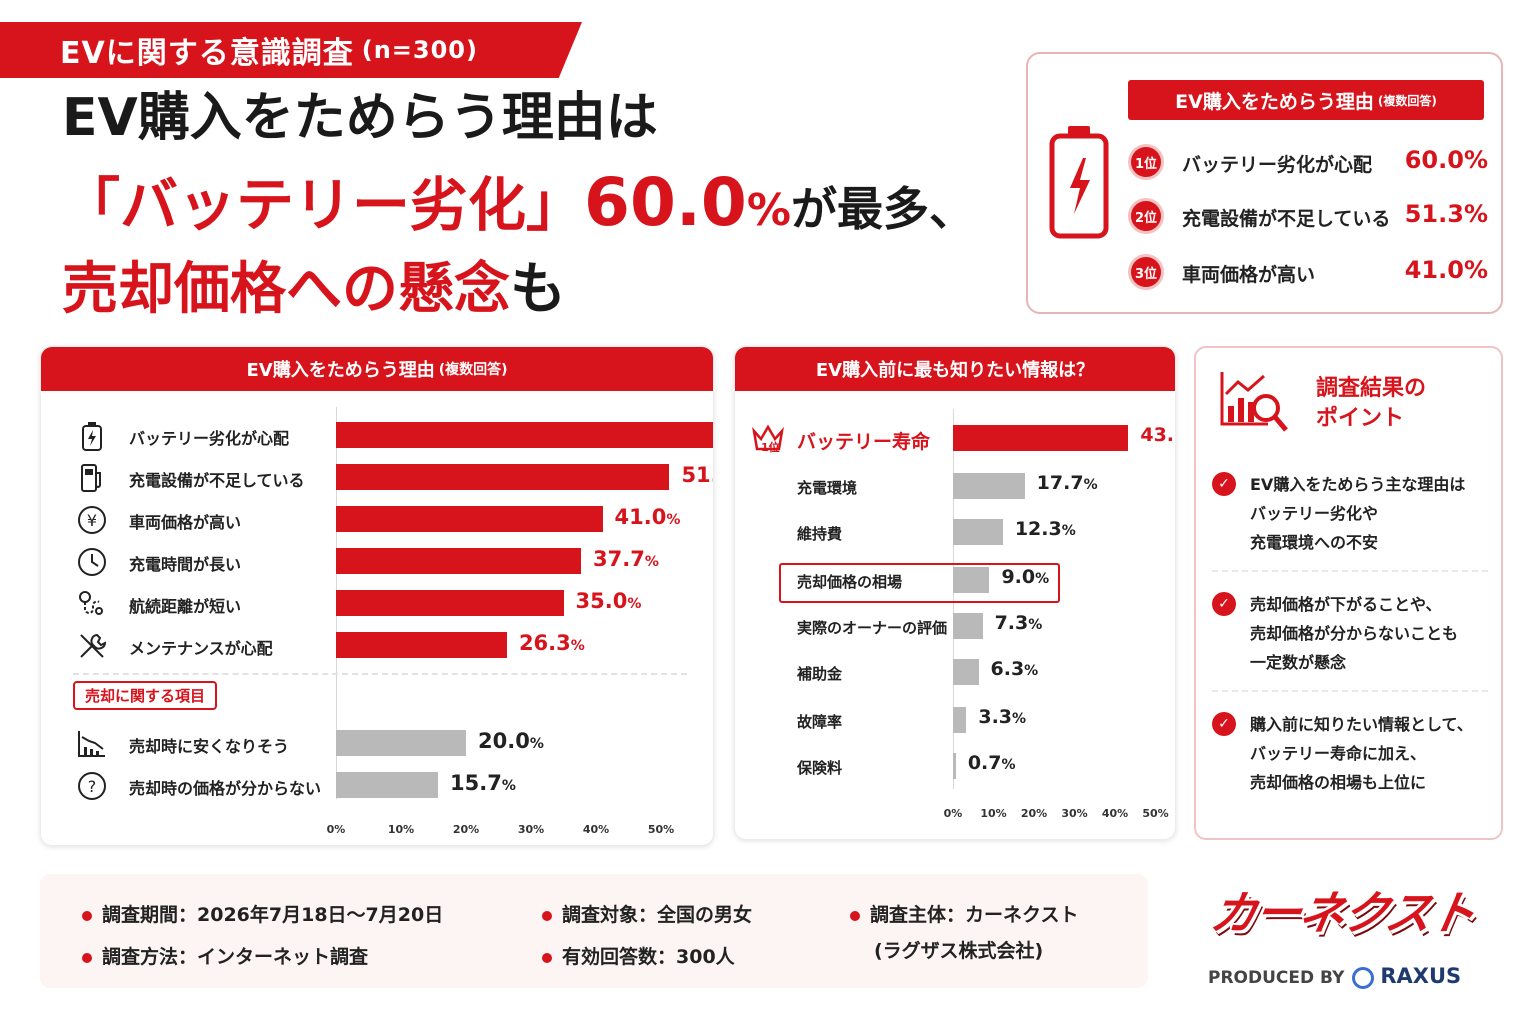  What do you see at coordinates (955, 369) in the screenshot?
I see `info-chart-title: EV購入前に最も知りたい情報は？` at bounding box center [955, 369].